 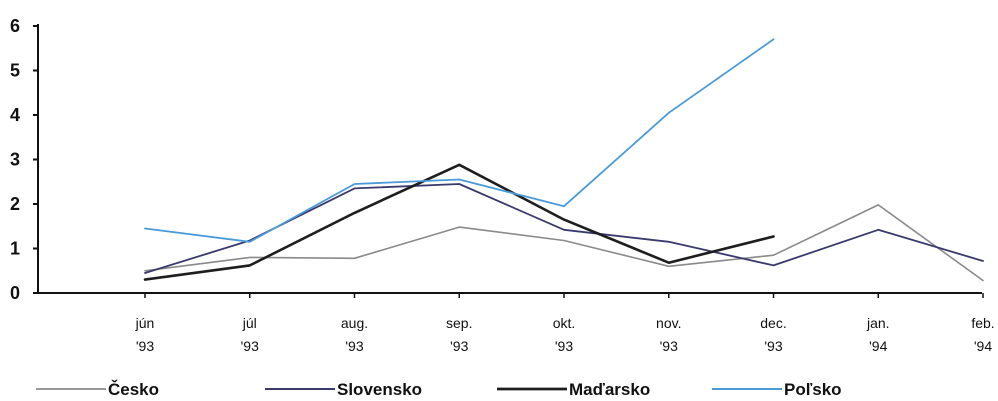 What do you see at coordinates (24, 159) in the screenshot?
I see `y-axis-ticks: 0 1 2 3 4 5 6` at bounding box center [24, 159].